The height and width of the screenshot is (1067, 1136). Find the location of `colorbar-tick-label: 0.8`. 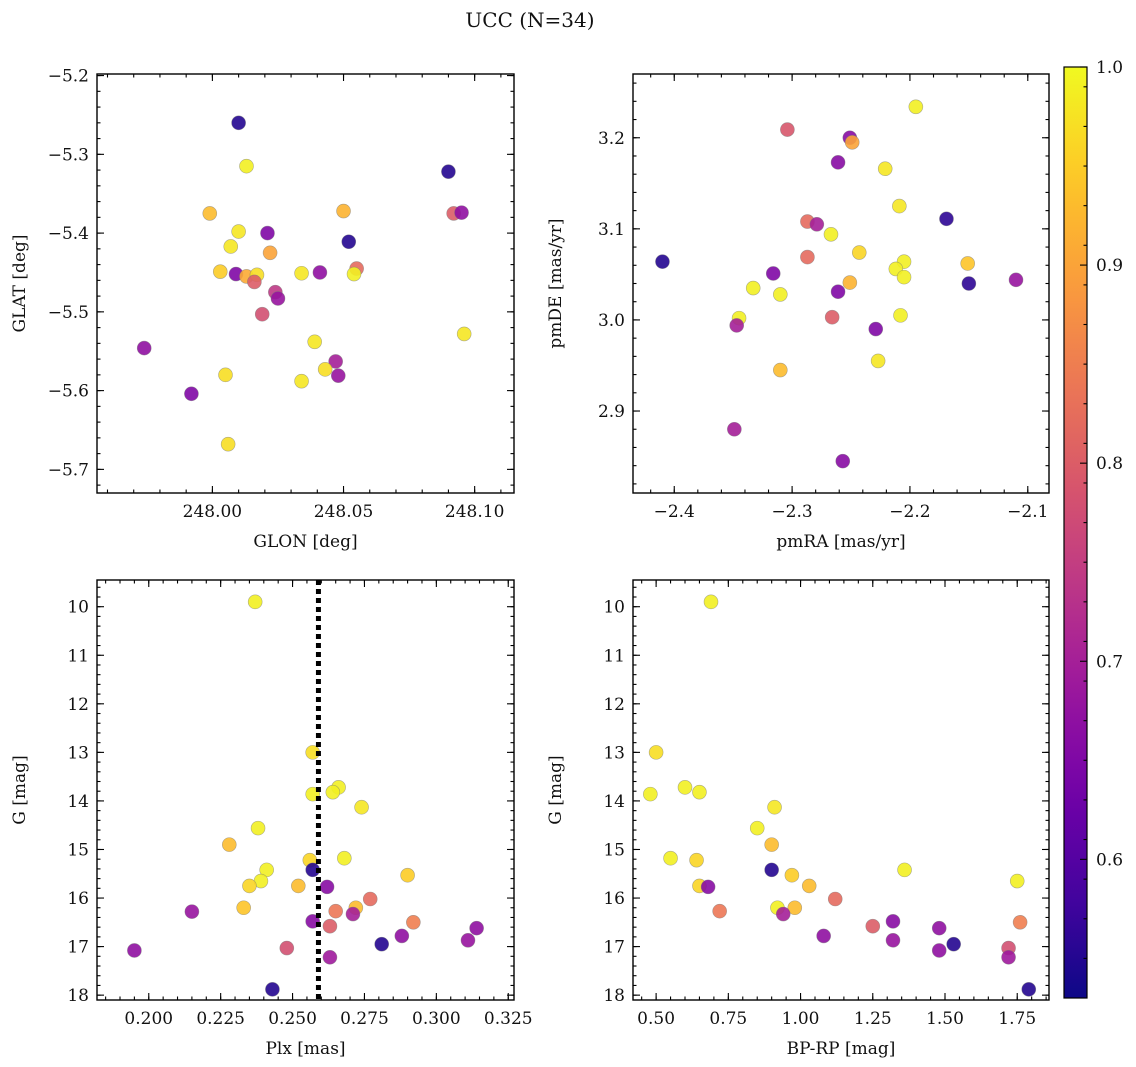

colorbar-tick-label: 0.8 is located at coordinates (1109, 464).